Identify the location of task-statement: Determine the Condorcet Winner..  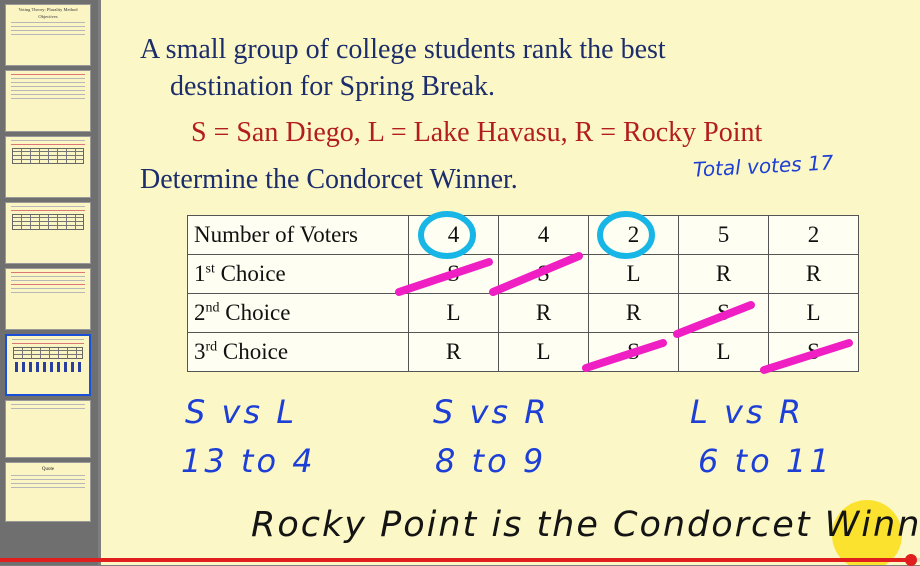
(329, 179).